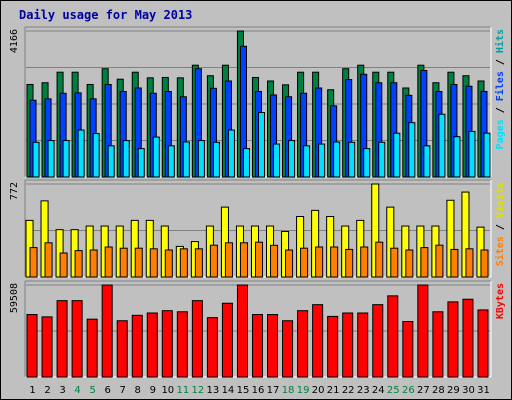 The image size is (512, 400). I want to click on legend: Sites / Visits, so click(500, 224).